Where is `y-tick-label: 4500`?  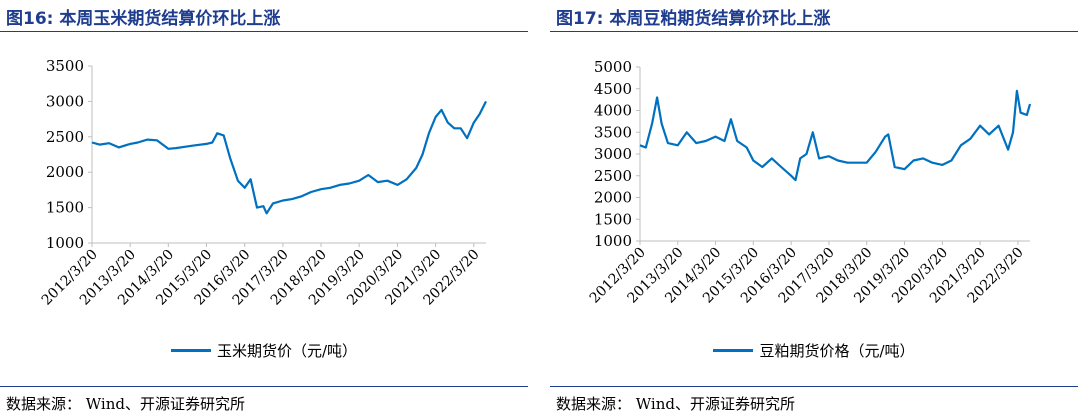
y-tick-label: 4500 is located at coordinates (613, 89).